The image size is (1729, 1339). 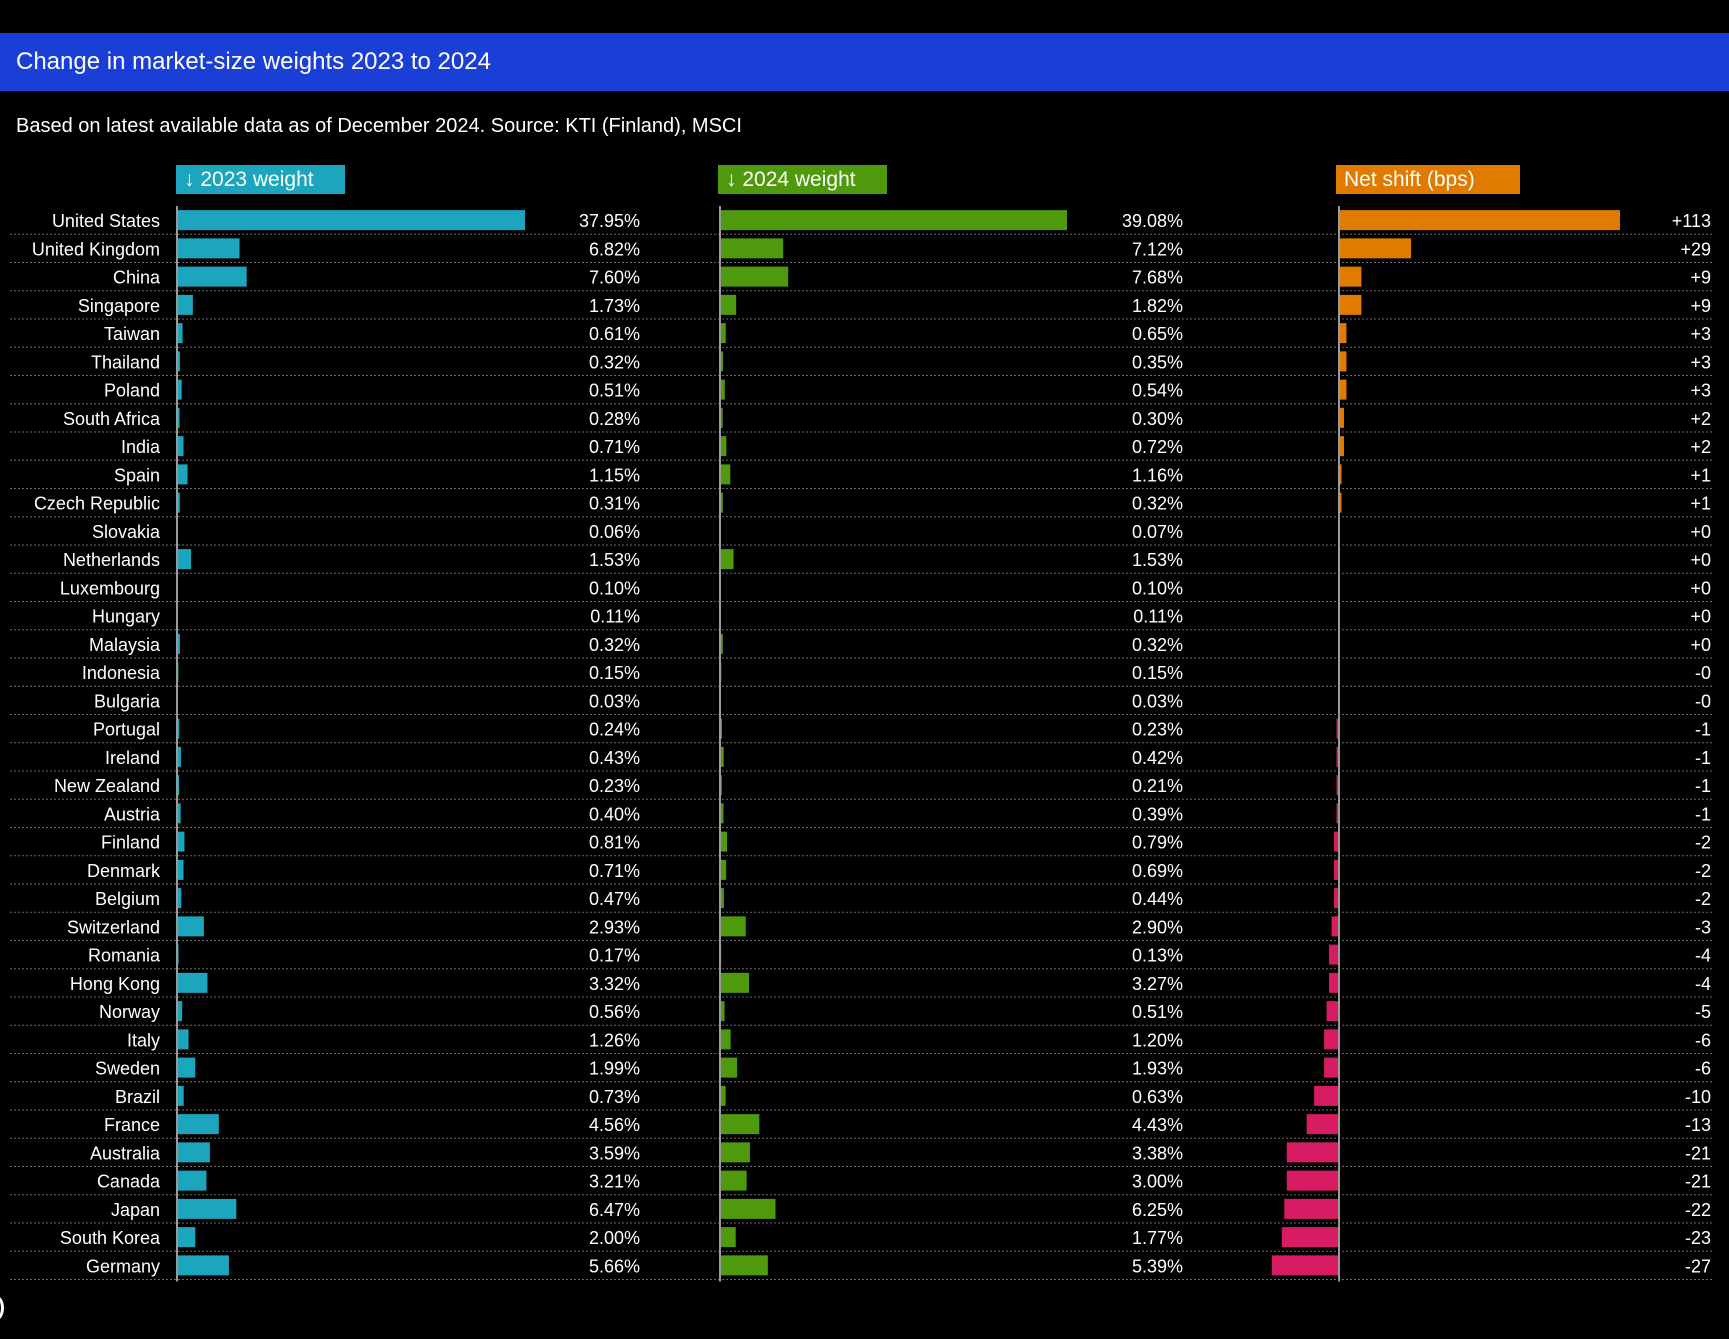 I want to click on value-label-2023: 0.47%, so click(x=614, y=899).